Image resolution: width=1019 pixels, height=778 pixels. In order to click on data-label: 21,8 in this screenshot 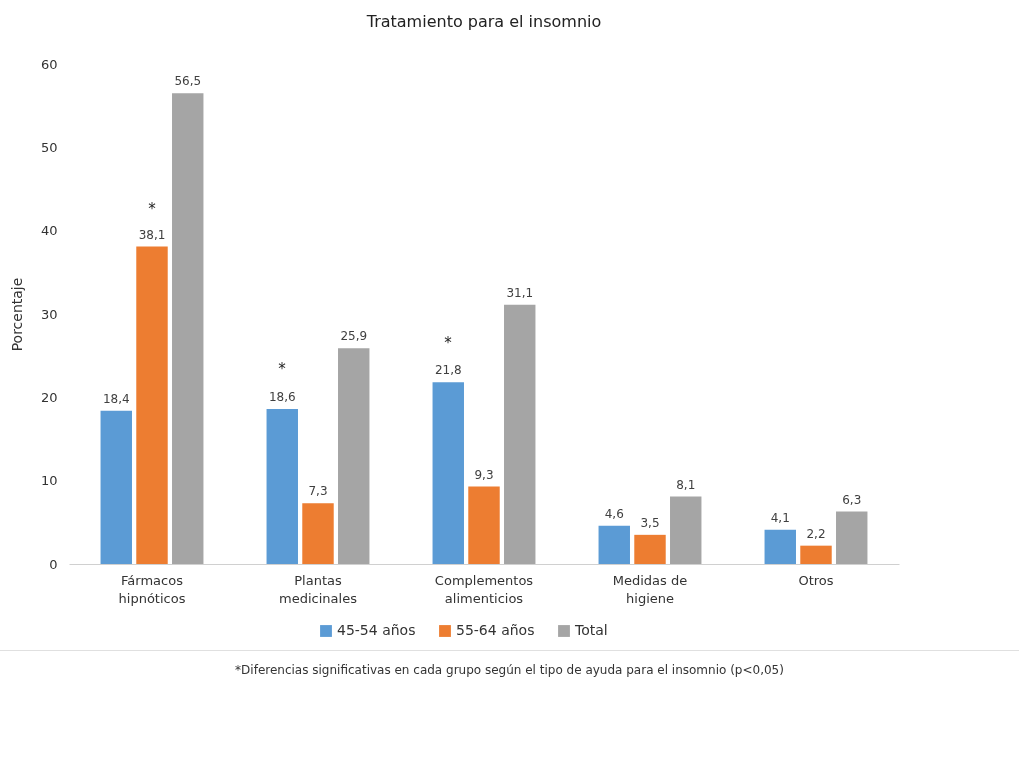, I will do `click(448, 370)`.